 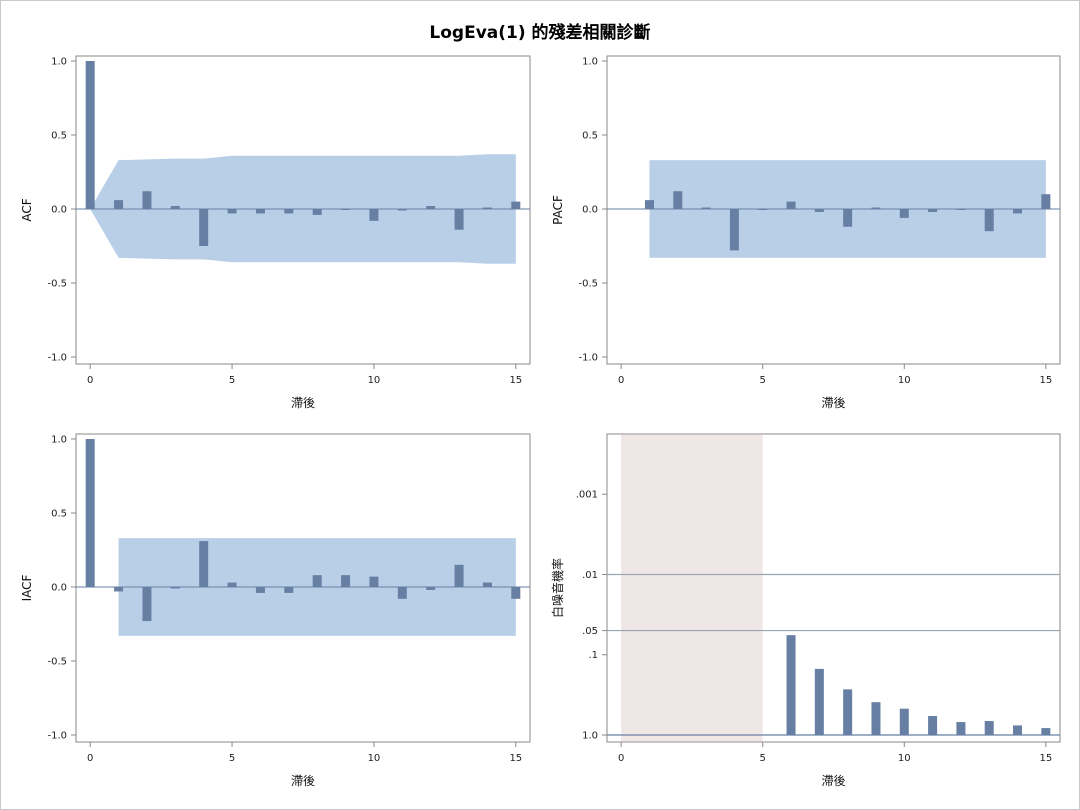 What do you see at coordinates (59, 440) in the screenshot?
I see `iacf-ytick-label-0: 1.0` at bounding box center [59, 440].